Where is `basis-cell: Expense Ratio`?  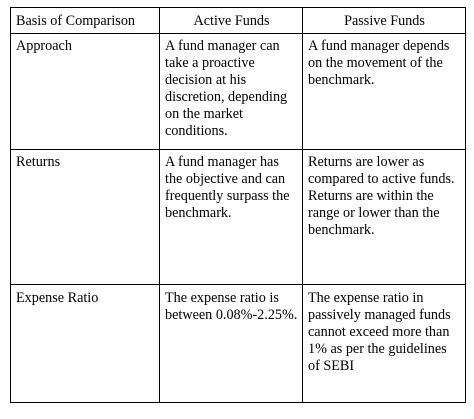 basis-cell: Expense Ratio is located at coordinates (85, 343).